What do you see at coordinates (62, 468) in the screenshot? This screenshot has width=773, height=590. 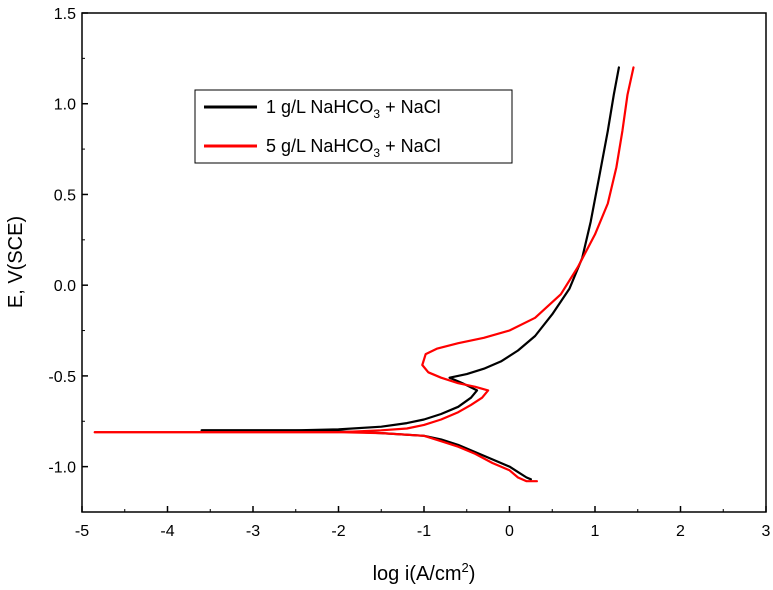 I see `y-tick-label: -1.0` at bounding box center [62, 468].